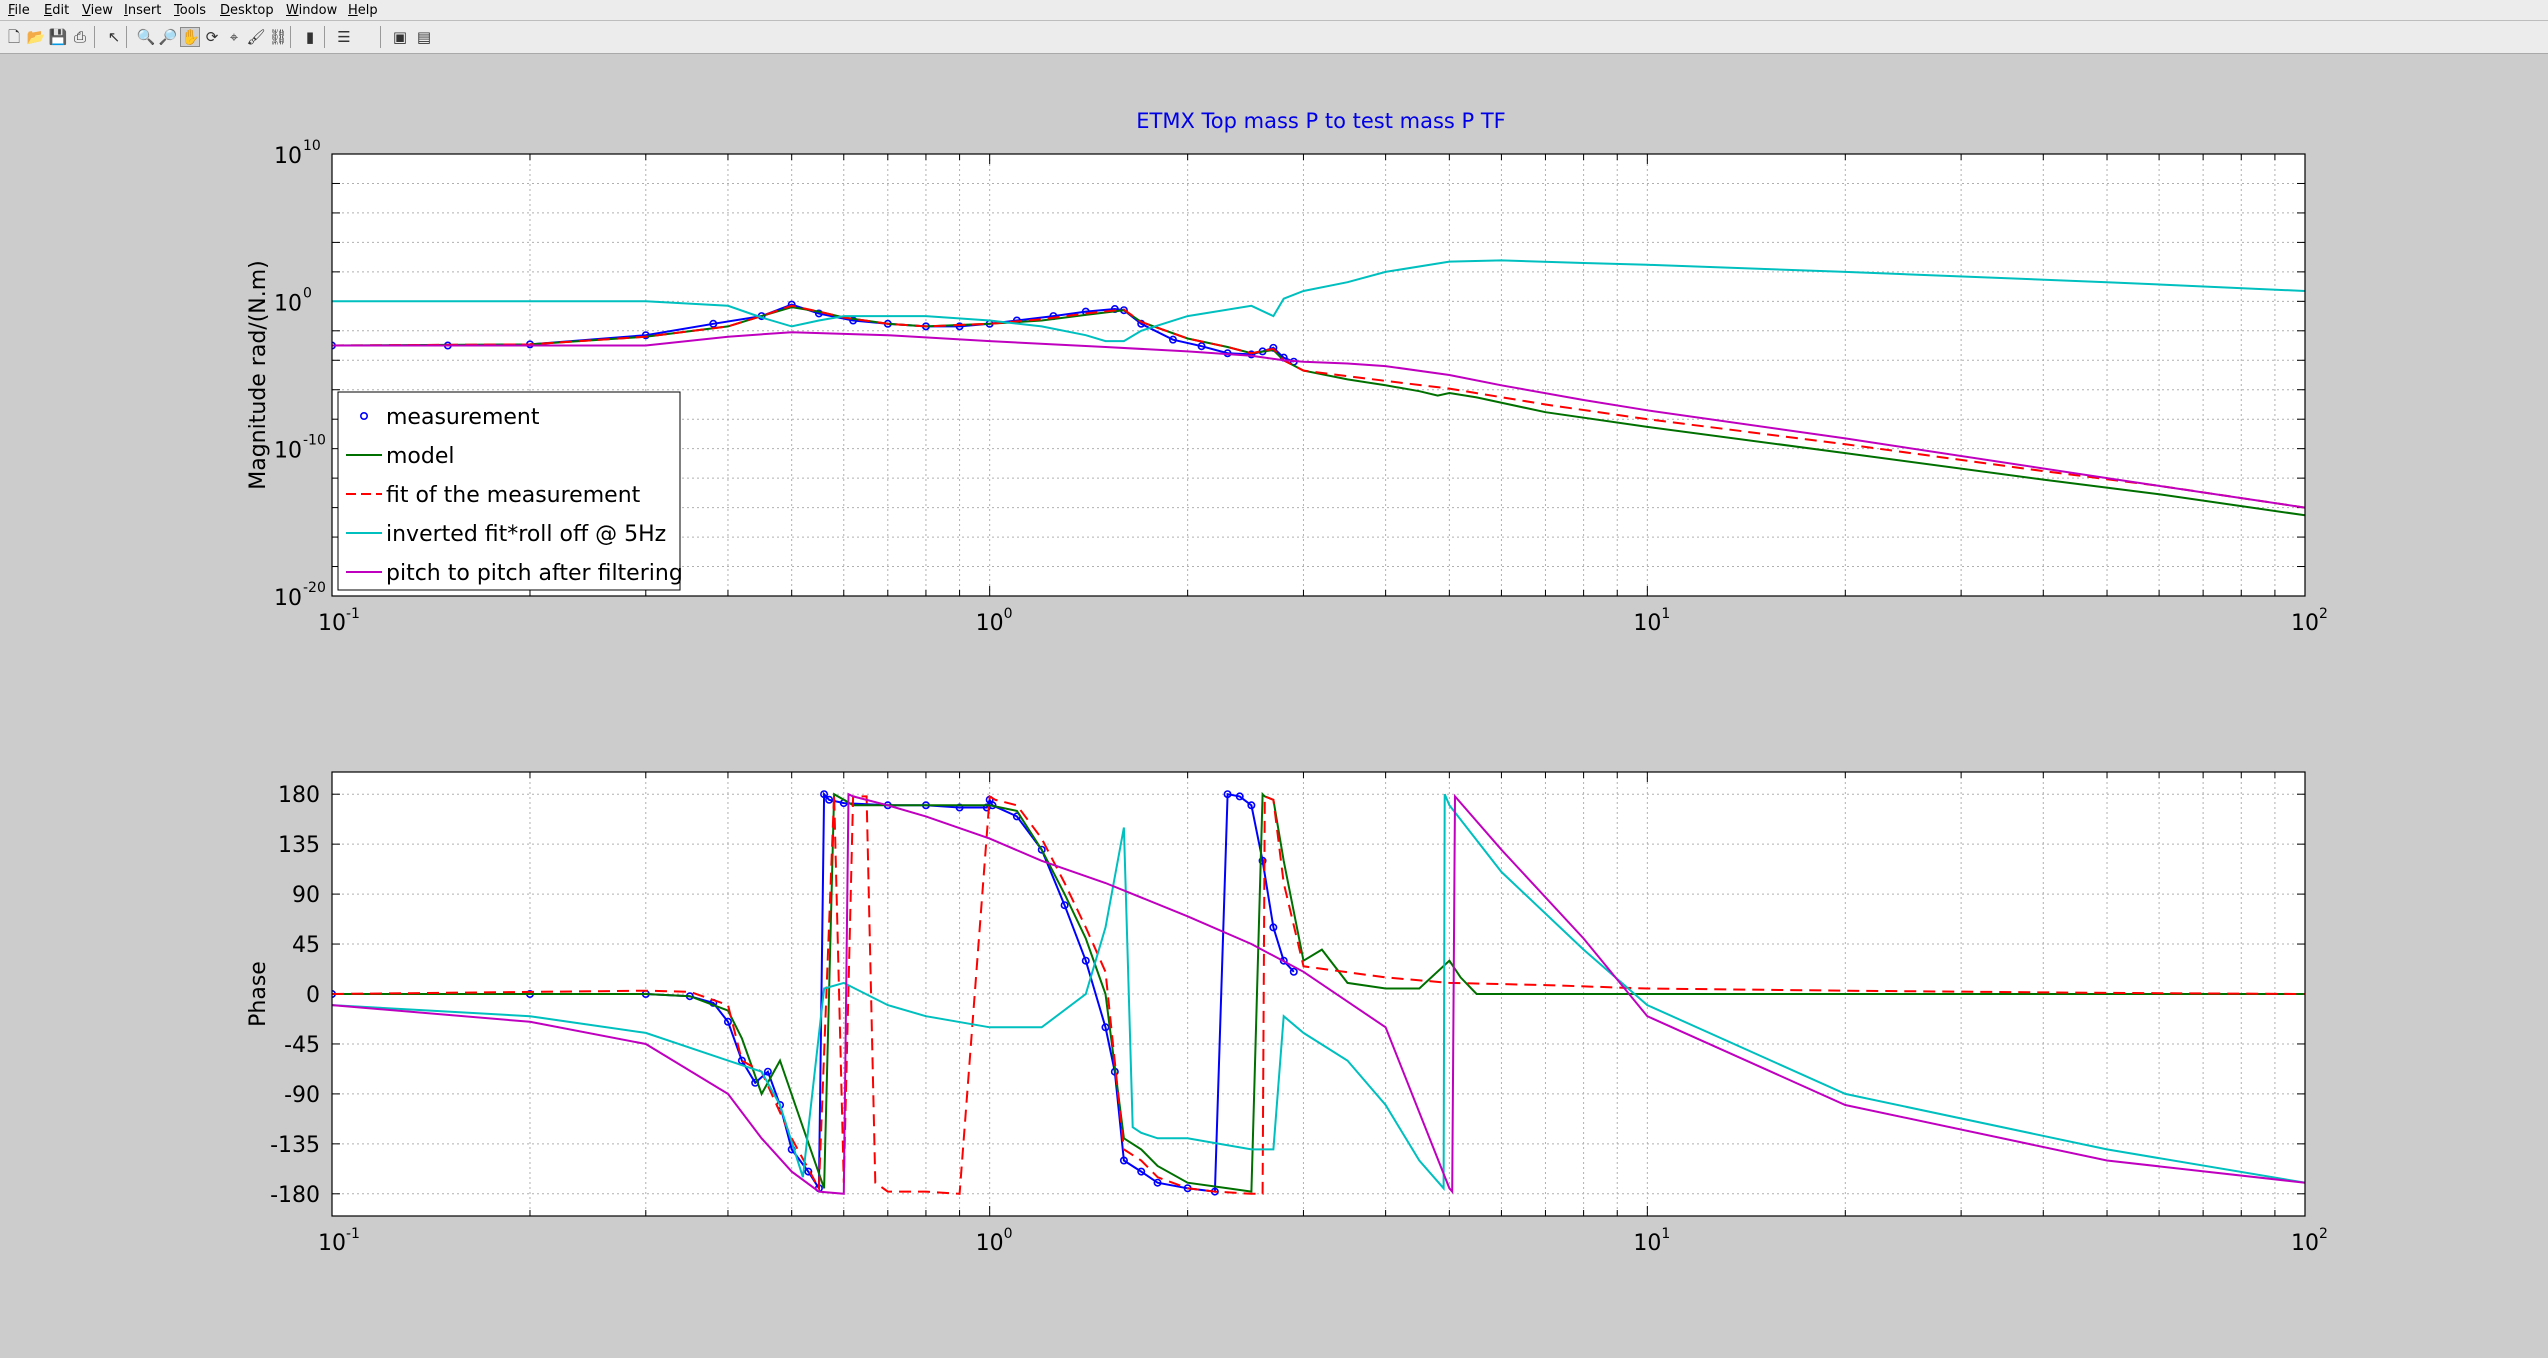 The width and height of the screenshot is (2548, 1358). Describe the element at coordinates (513, 495) in the screenshot. I see `legend-label: fit of the measurement` at that location.